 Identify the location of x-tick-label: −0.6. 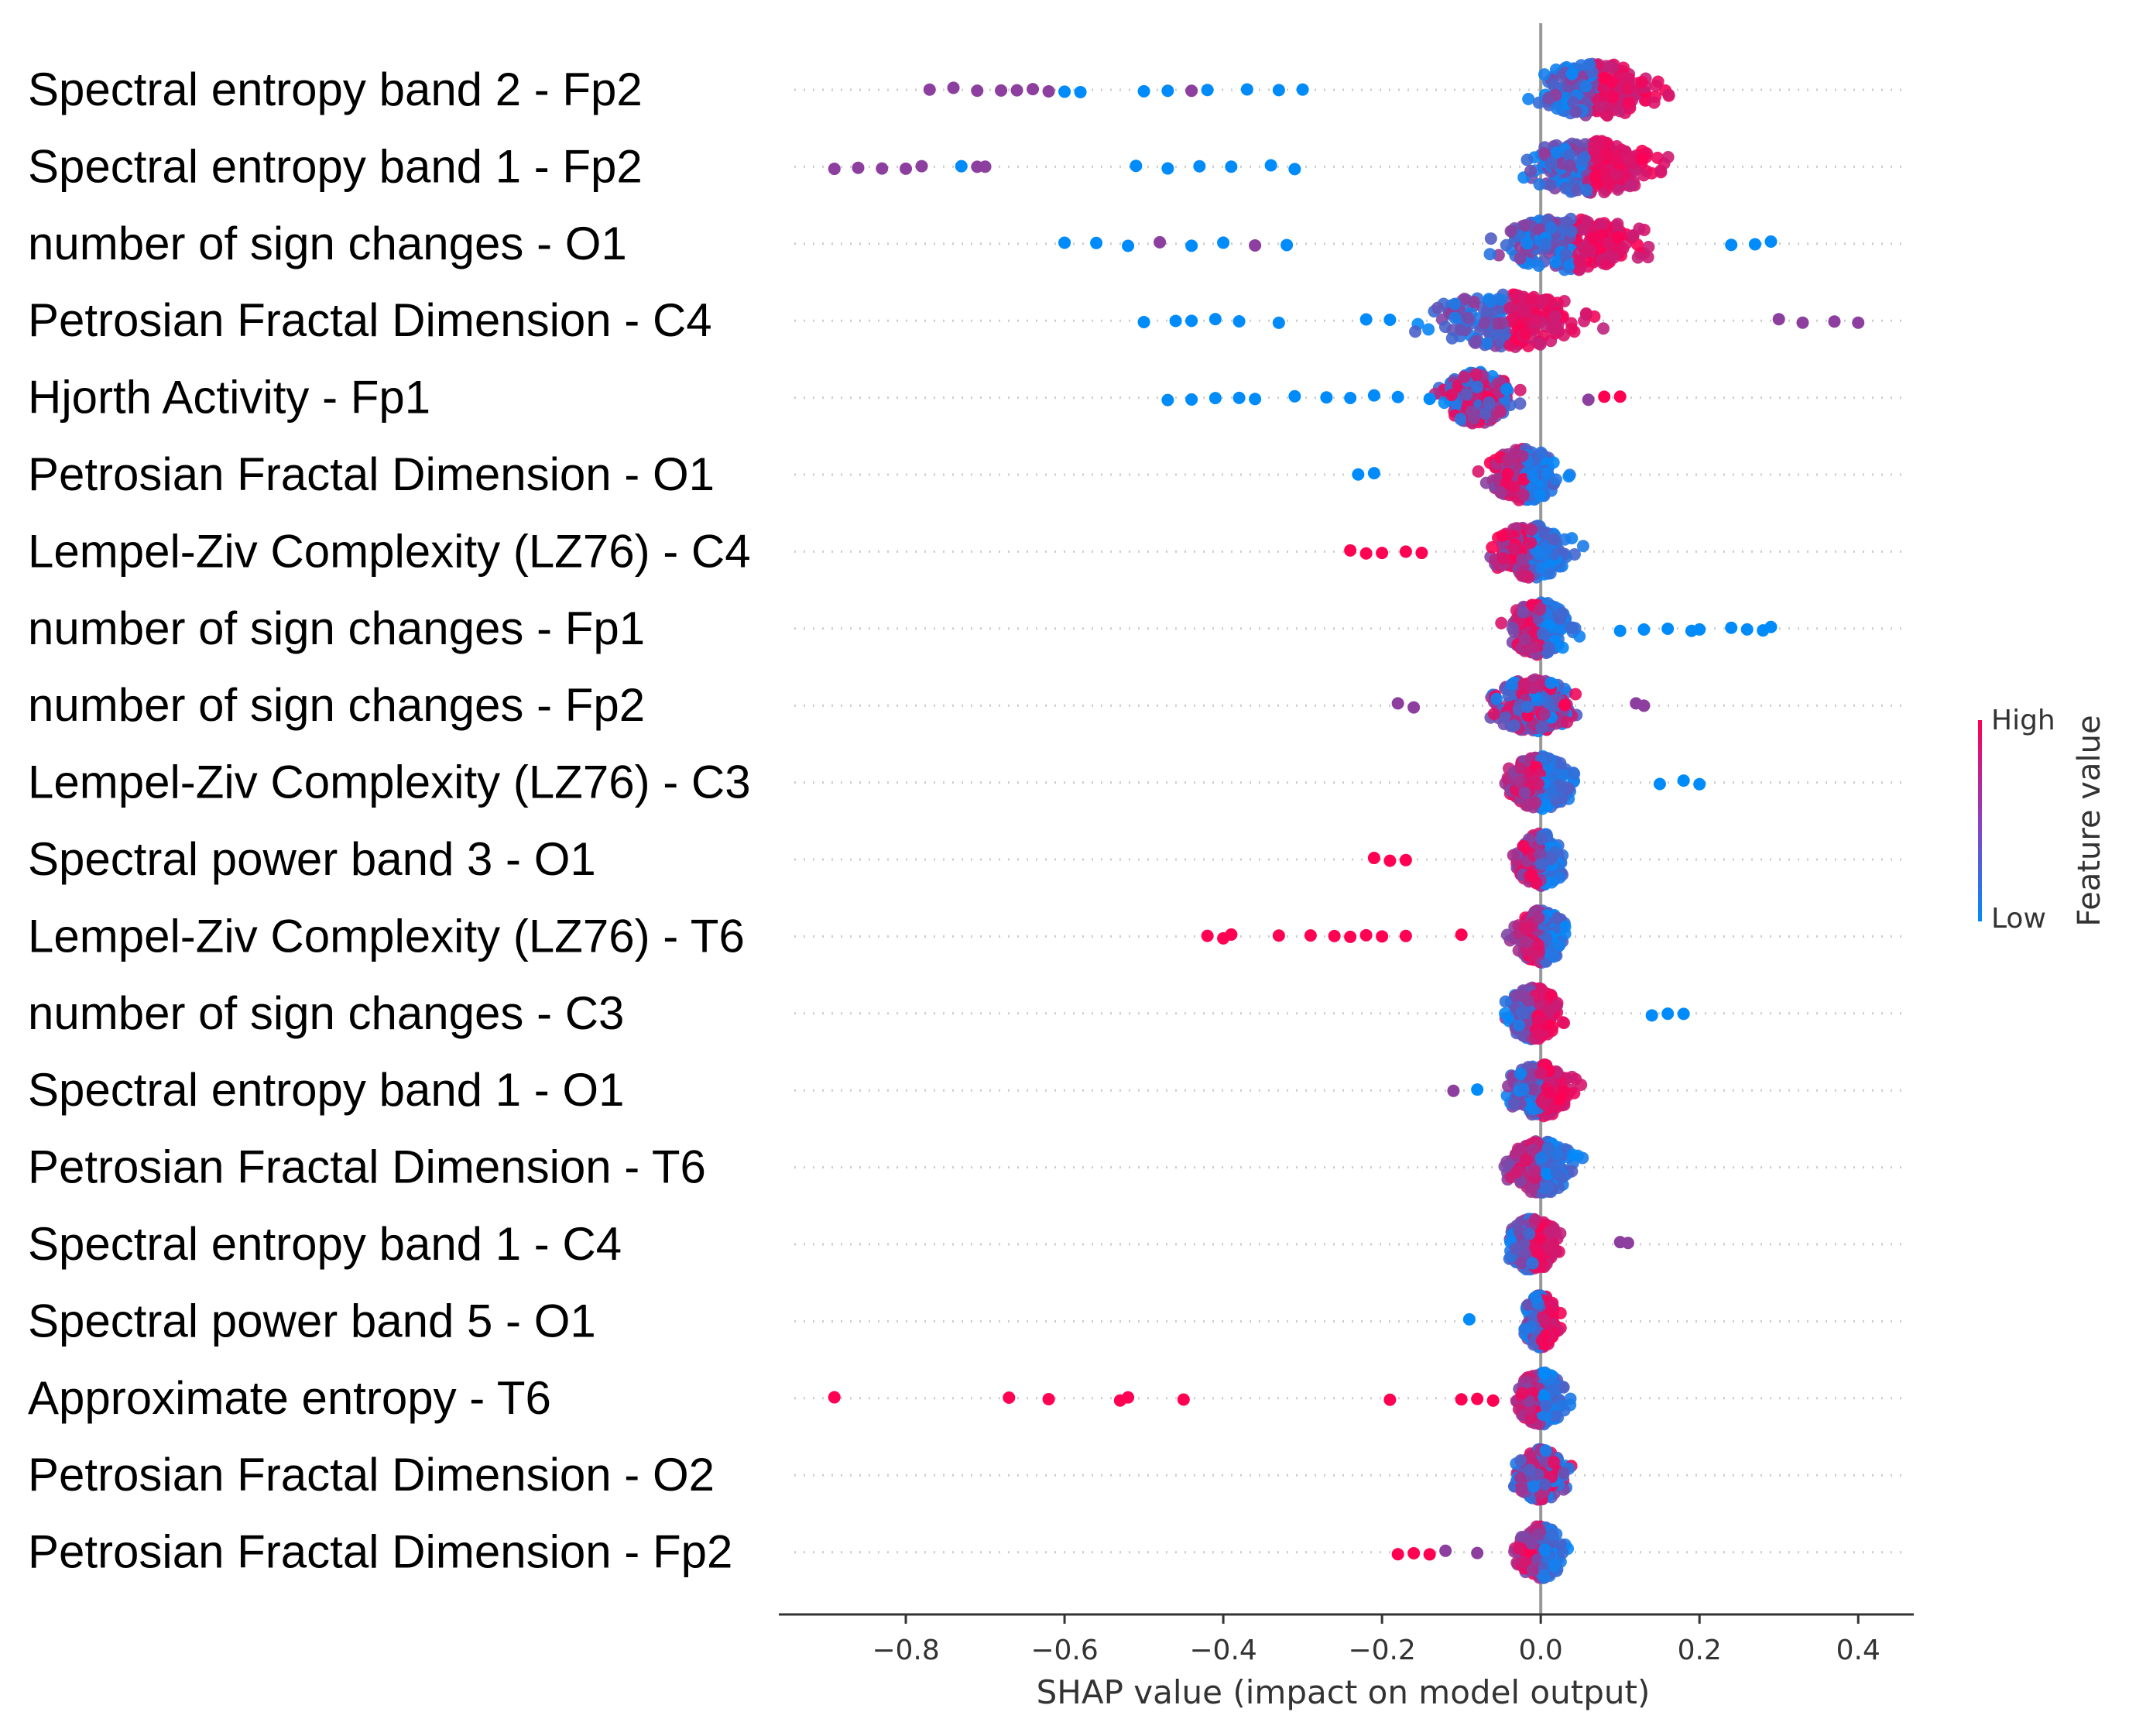
(1064, 1650).